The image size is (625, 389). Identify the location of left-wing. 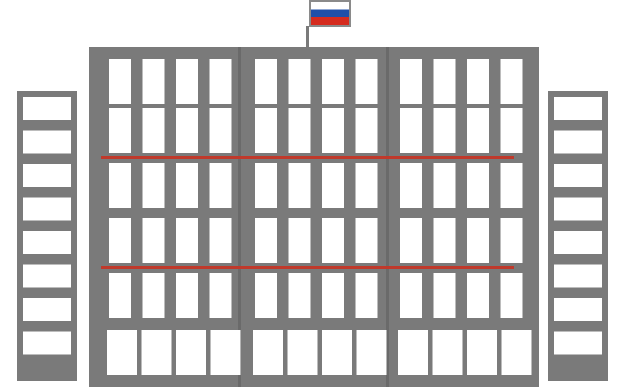
(47, 236).